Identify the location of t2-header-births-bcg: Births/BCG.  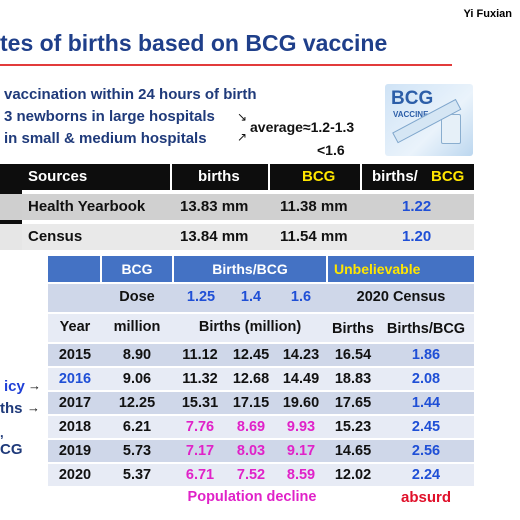
(250, 269).